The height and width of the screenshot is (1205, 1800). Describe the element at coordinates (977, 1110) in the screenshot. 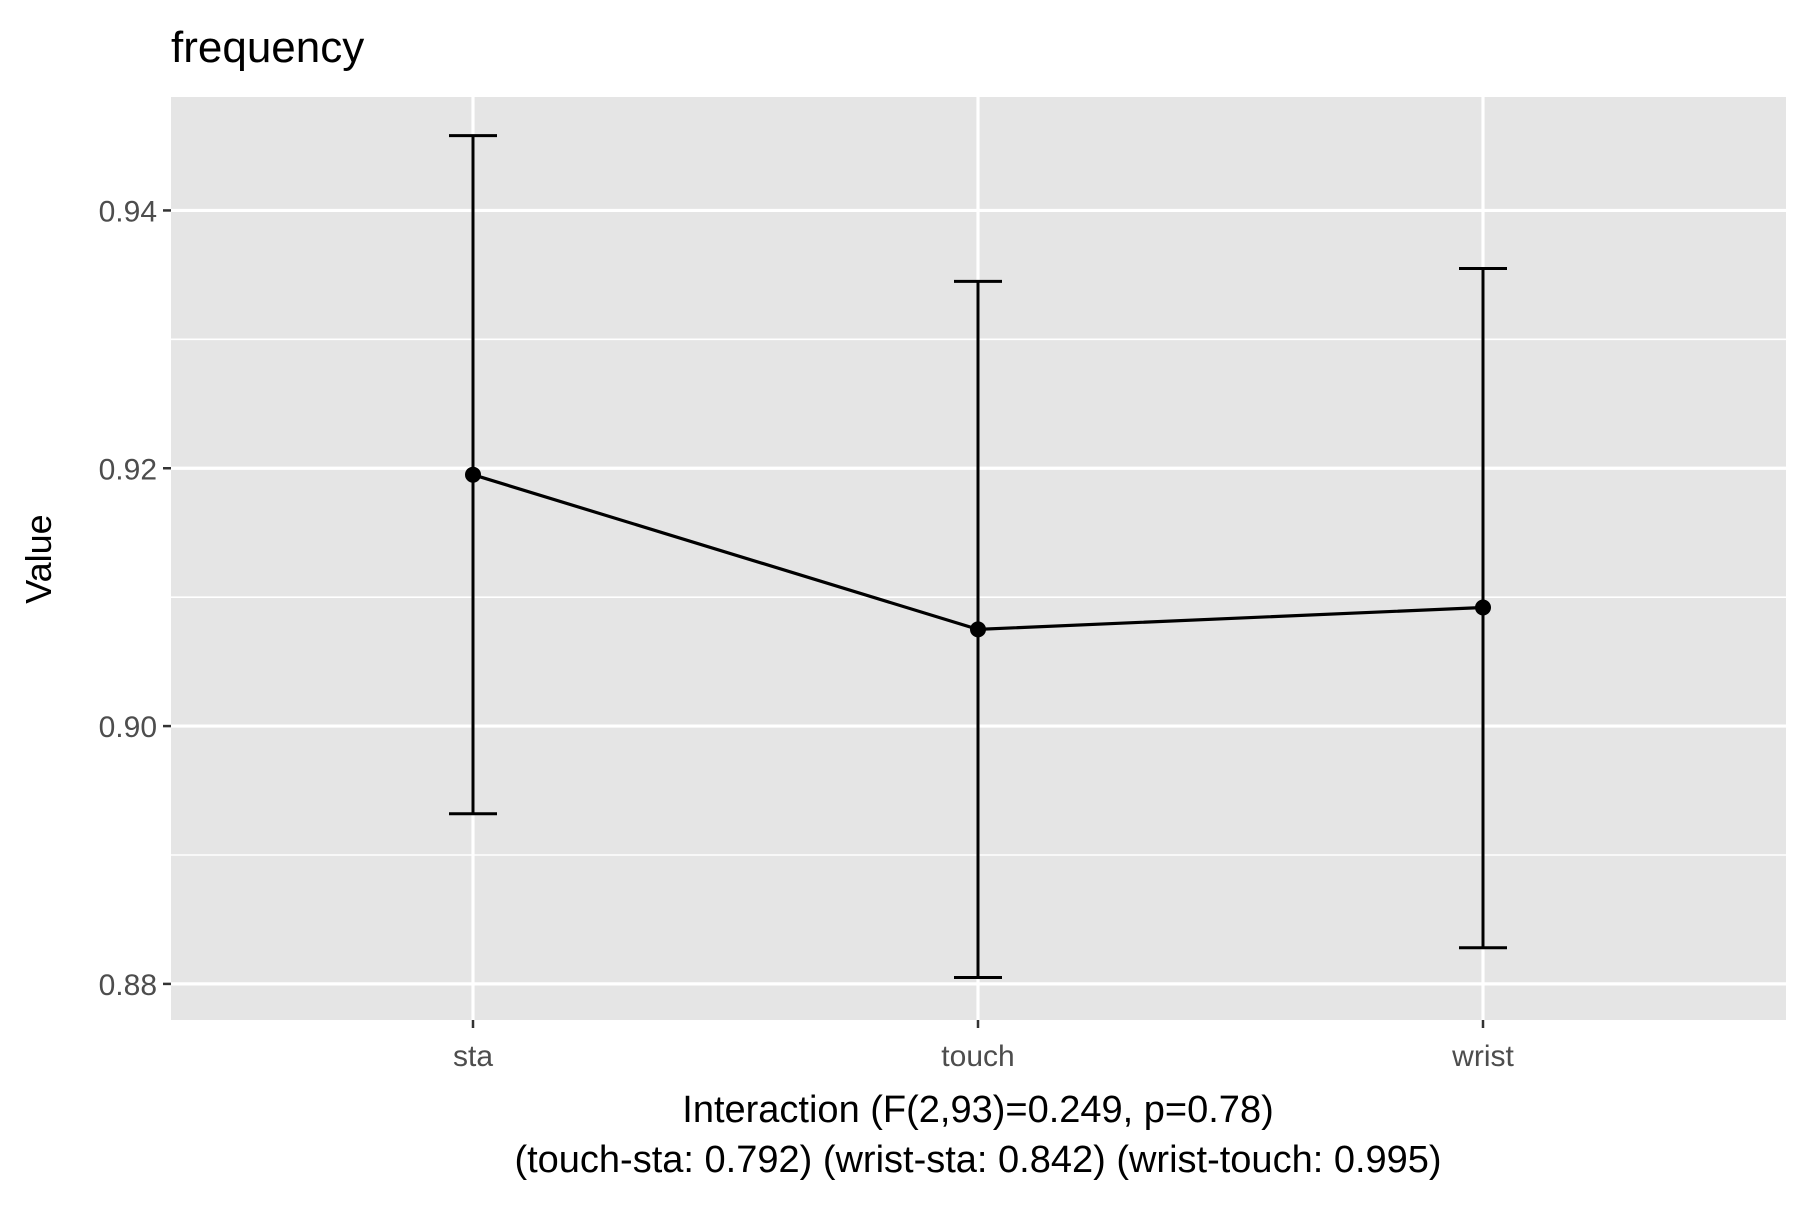

I see `x-axis-label-line-1: Interaction (F(2,93)=0.249, p=0.78)` at that location.